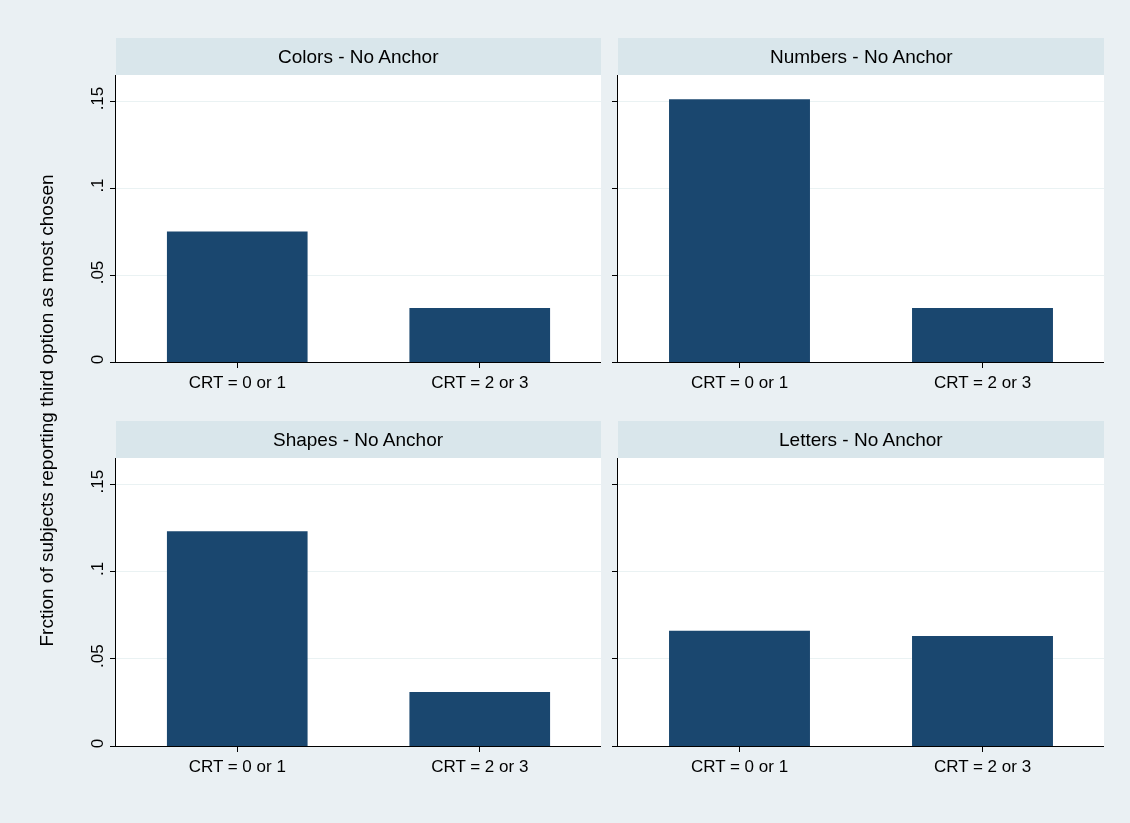 The image size is (1130, 823). I want to click on y-axis-title: Frction of subjects reporting third option as most chosen, so click(46, 410).